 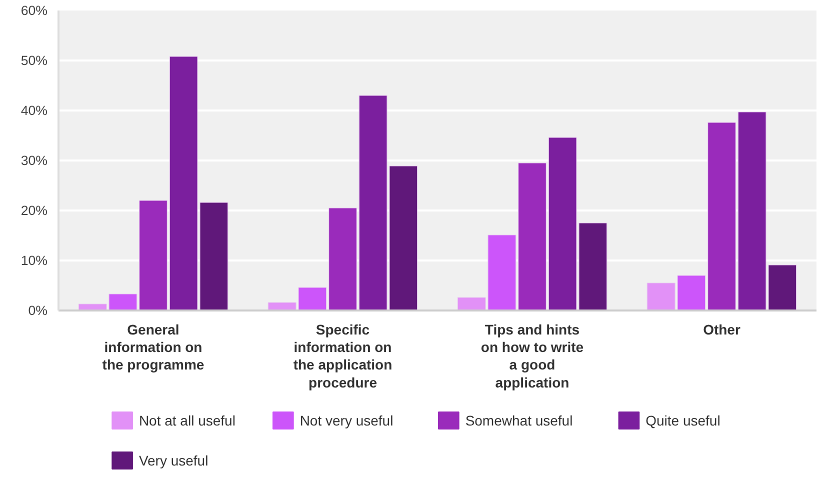 I want to click on y-tick-label: 50%, so click(x=34, y=60).